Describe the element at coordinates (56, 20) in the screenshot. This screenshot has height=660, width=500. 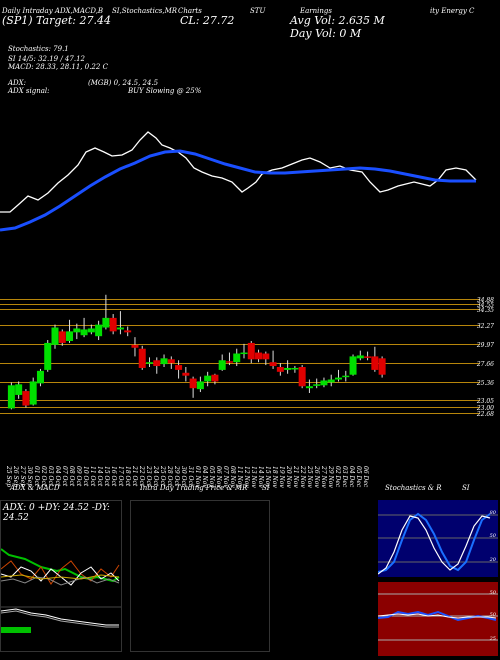
I see `header-target: (SP1) Target: 27.44` at that location.